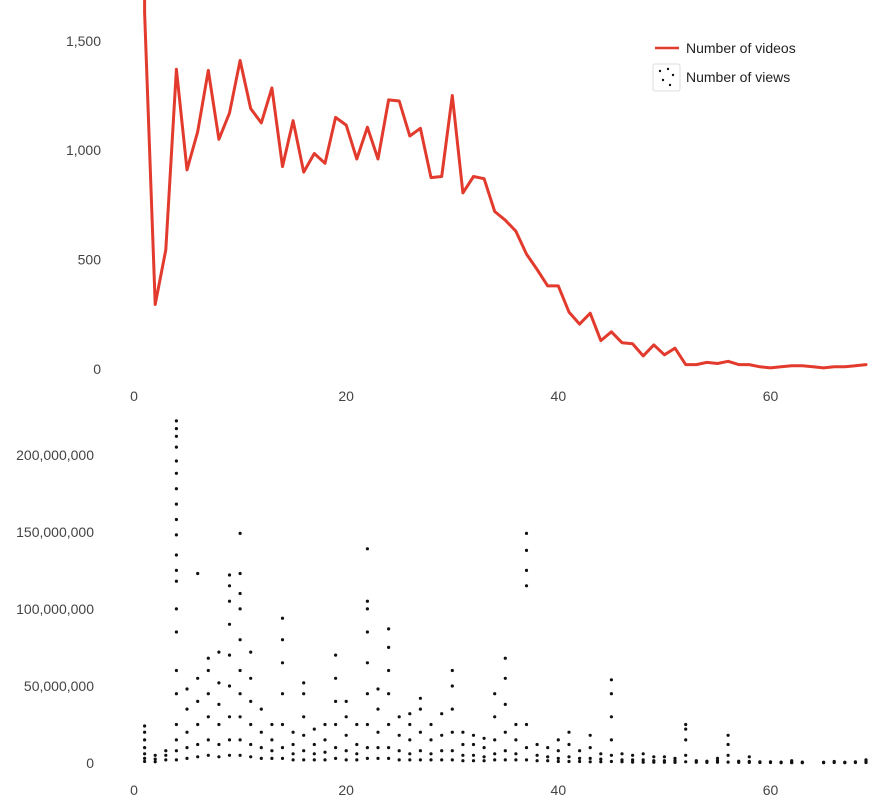 The height and width of the screenshot is (805, 876). I want to click on bottom-y-tick-label: 200,000,000, so click(55, 455).